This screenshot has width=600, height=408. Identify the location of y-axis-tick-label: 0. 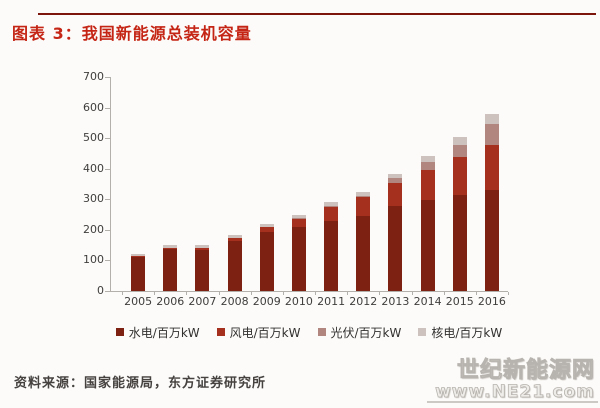
(100, 290).